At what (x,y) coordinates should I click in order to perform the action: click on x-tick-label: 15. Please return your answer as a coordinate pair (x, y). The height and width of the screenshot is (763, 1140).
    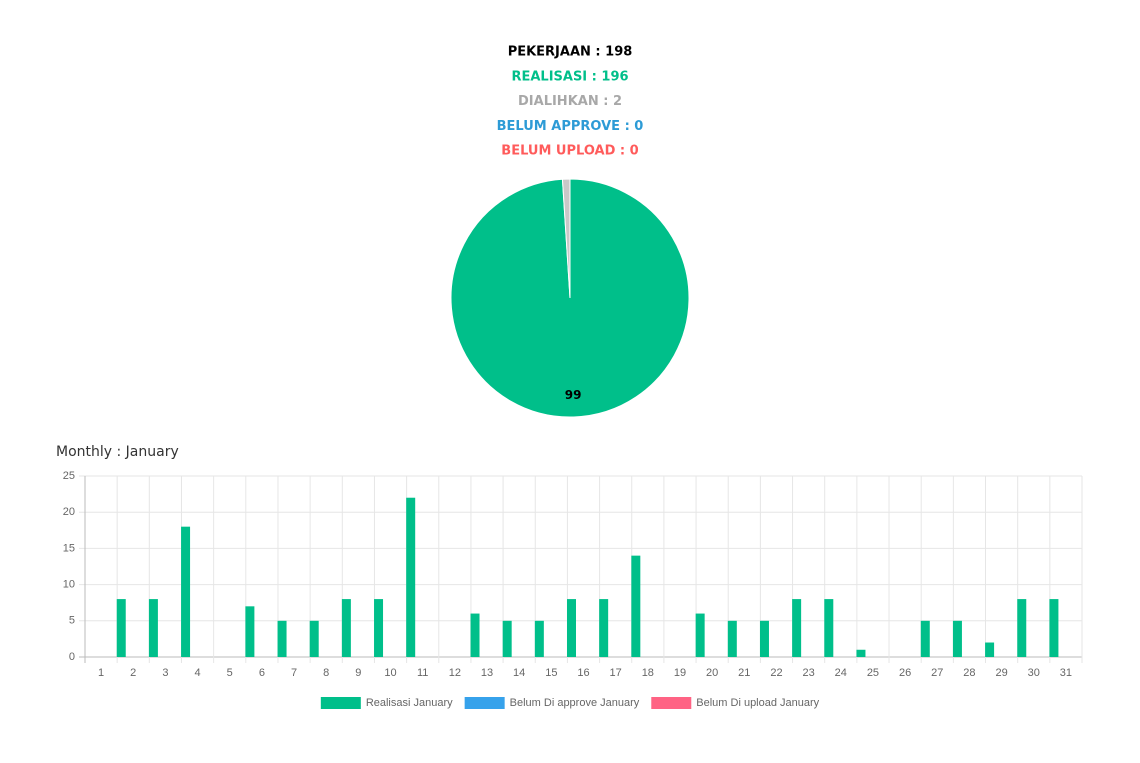
    Looking at the image, I should click on (551, 673).